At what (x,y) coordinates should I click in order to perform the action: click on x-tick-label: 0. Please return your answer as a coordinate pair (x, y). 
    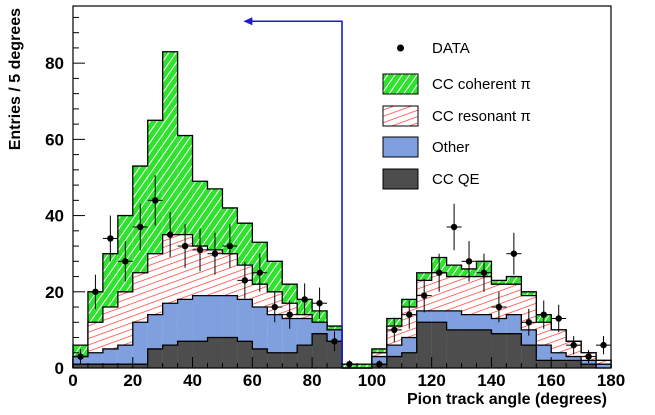
    Looking at the image, I should click on (72, 380).